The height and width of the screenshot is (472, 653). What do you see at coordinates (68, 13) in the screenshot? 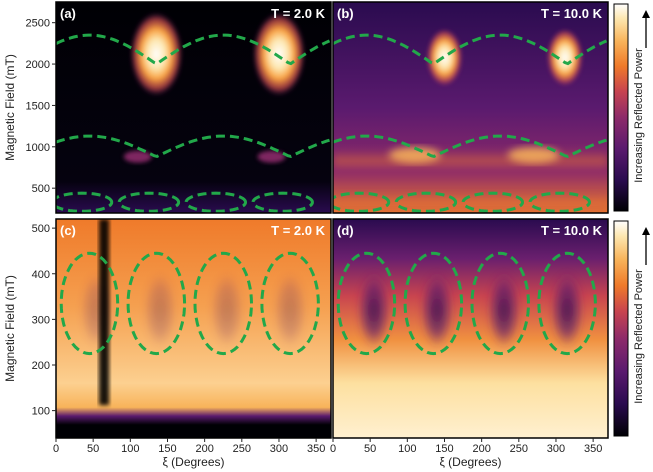
I see `panel-label: (a)` at bounding box center [68, 13].